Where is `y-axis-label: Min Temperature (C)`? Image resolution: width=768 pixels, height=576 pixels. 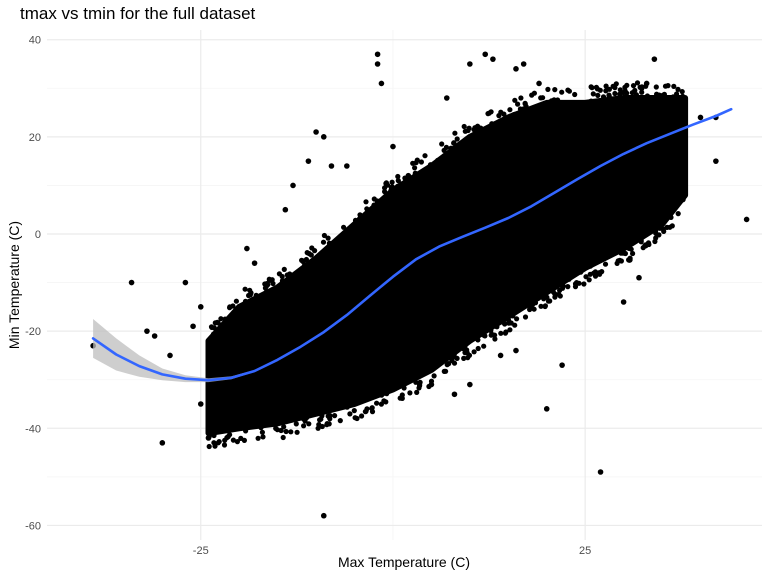 y-axis-label: Min Temperature (C) is located at coordinates (14, 285).